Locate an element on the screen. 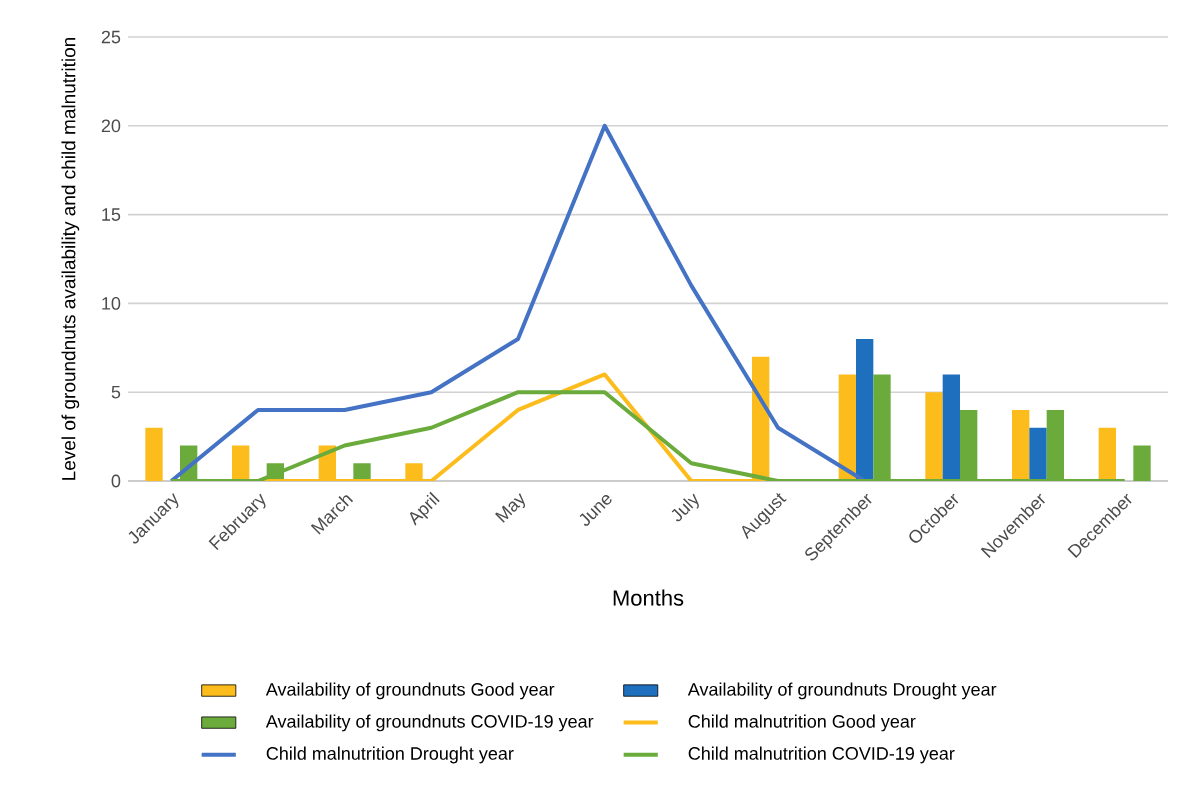  legend-label: Child malnutrition Drought year is located at coordinates (390, 755).